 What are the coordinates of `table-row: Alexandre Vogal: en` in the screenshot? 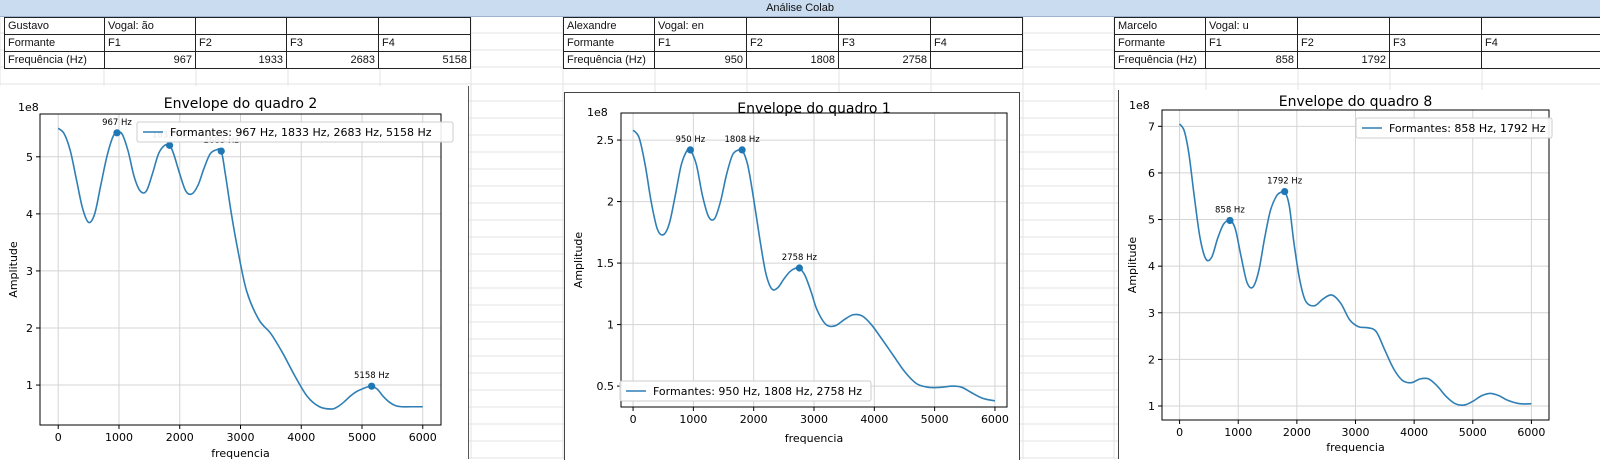 It's located at (793, 26).